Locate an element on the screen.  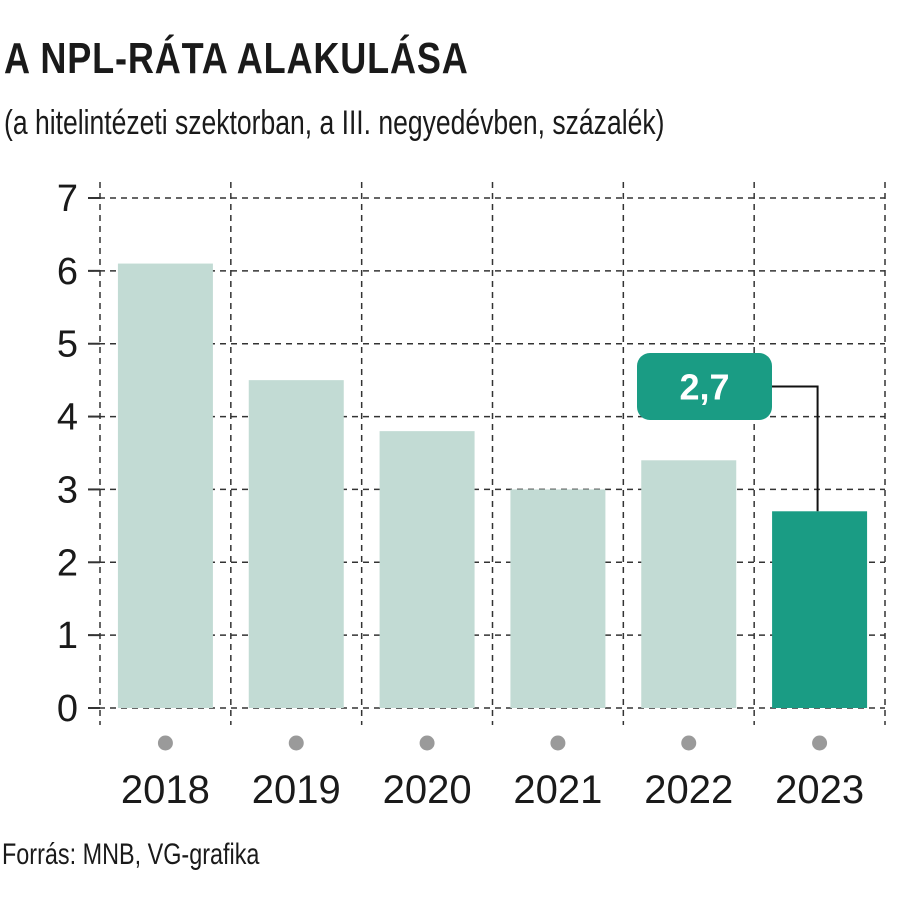
source-note: Forrás: MNB, VG-grafika is located at coordinates (131, 854).